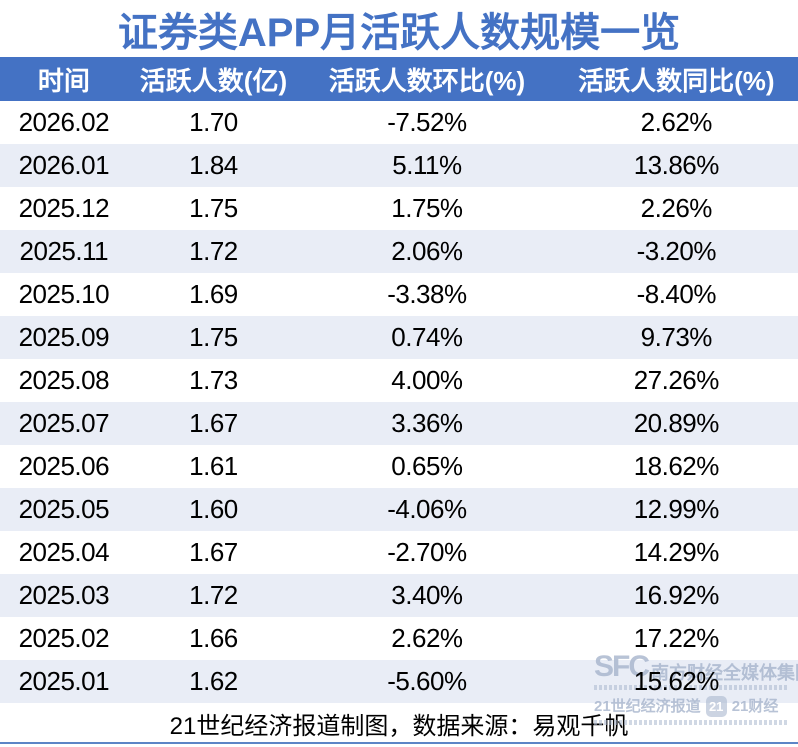  I want to click on header-yoy-change: 活跃人数同比(%), so click(676, 79).